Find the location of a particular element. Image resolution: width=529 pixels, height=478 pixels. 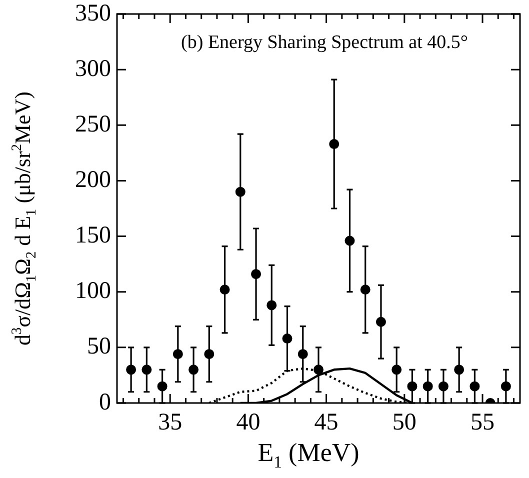

y-tick-label: 350 is located at coordinates (93, 13).